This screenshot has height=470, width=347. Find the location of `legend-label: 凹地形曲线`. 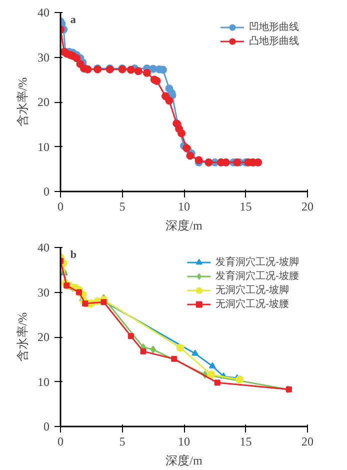

legend-label: 凹地形曲线 is located at coordinates (274, 27).